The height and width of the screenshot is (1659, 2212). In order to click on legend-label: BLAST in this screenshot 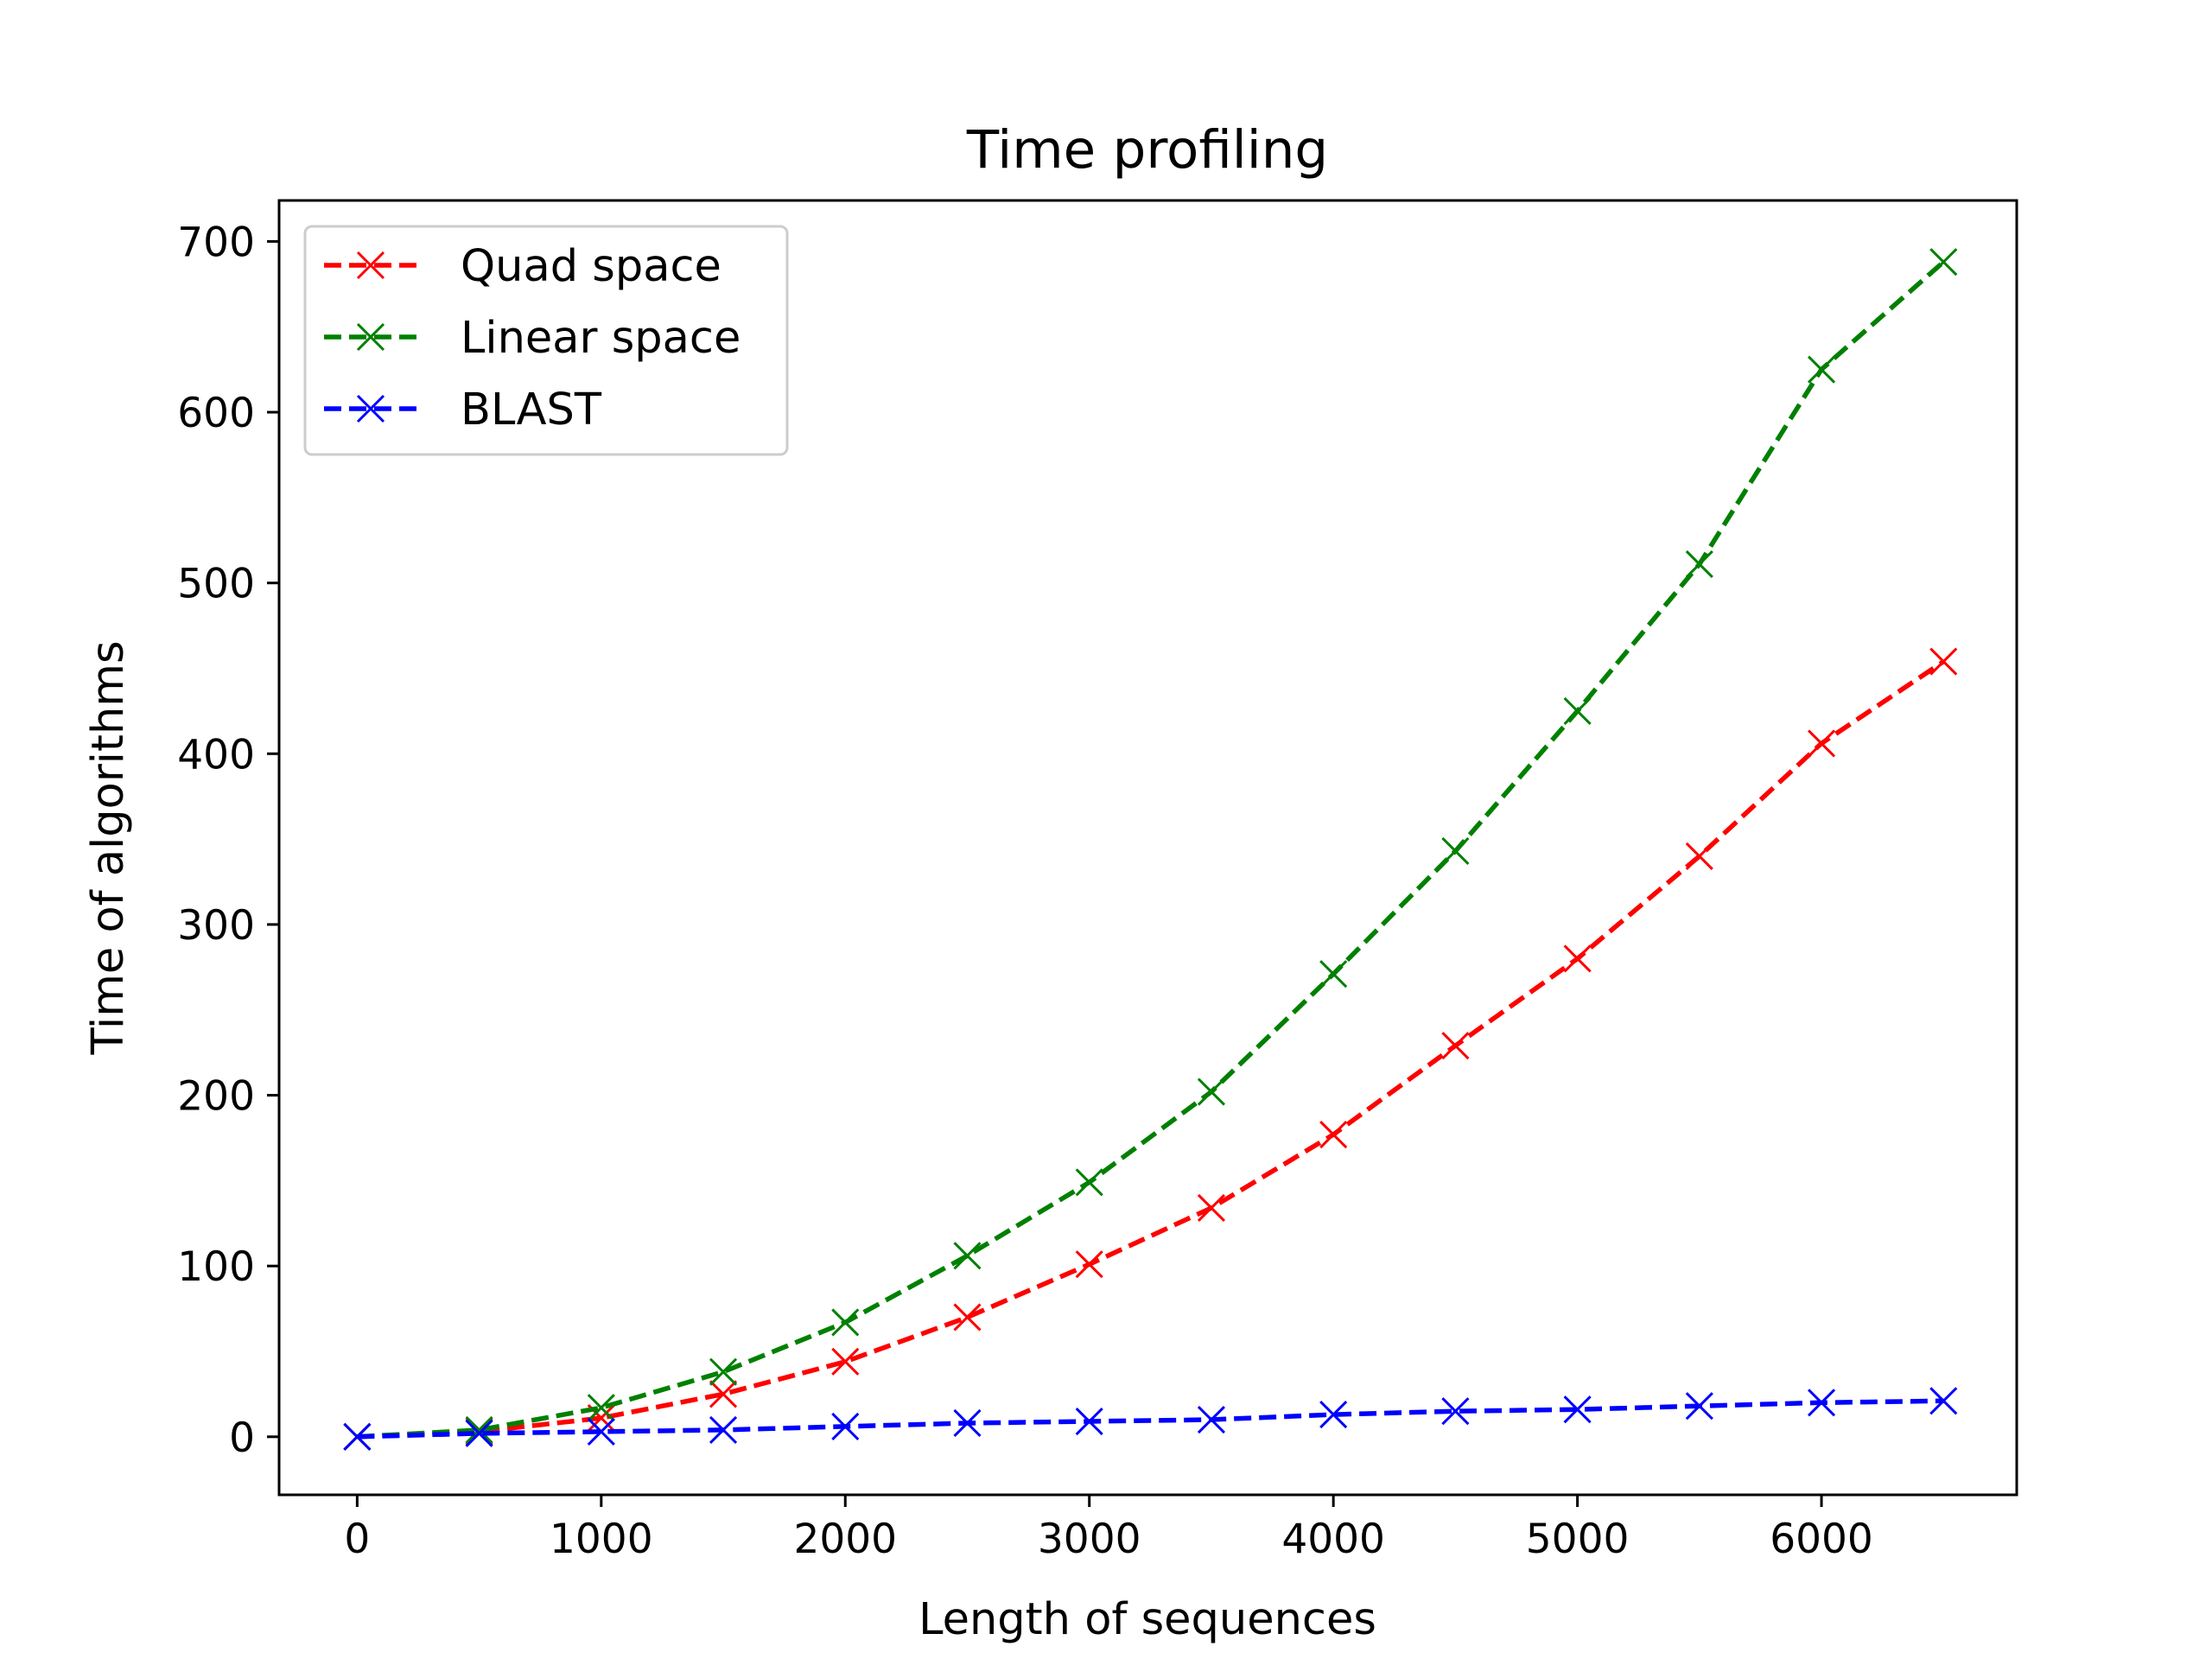, I will do `click(531, 410)`.